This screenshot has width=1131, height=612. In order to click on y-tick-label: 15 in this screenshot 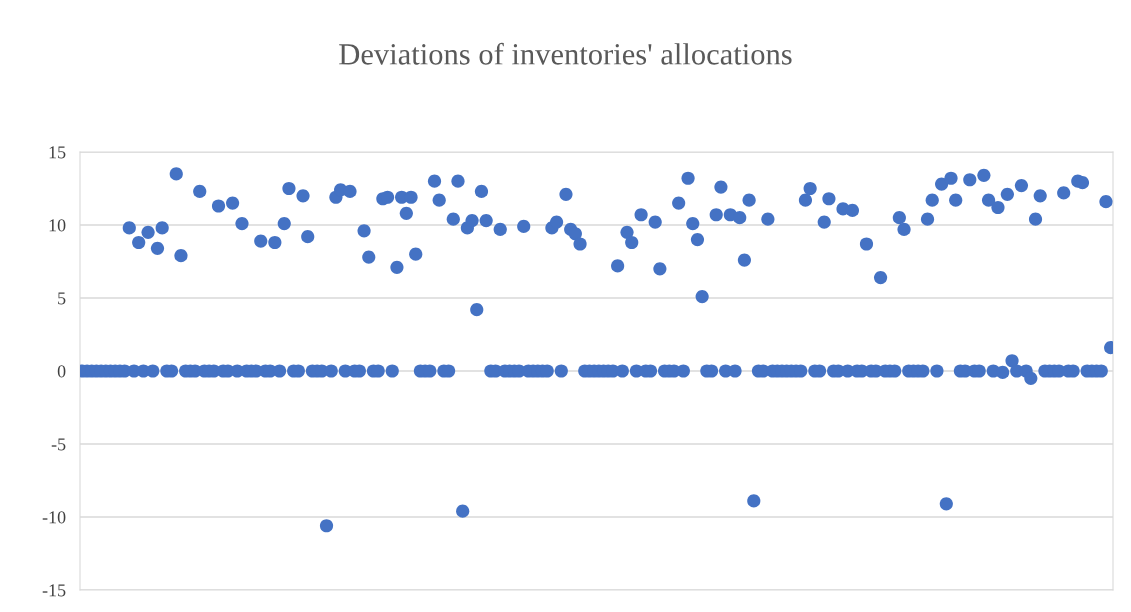, I will do `click(57, 152)`.